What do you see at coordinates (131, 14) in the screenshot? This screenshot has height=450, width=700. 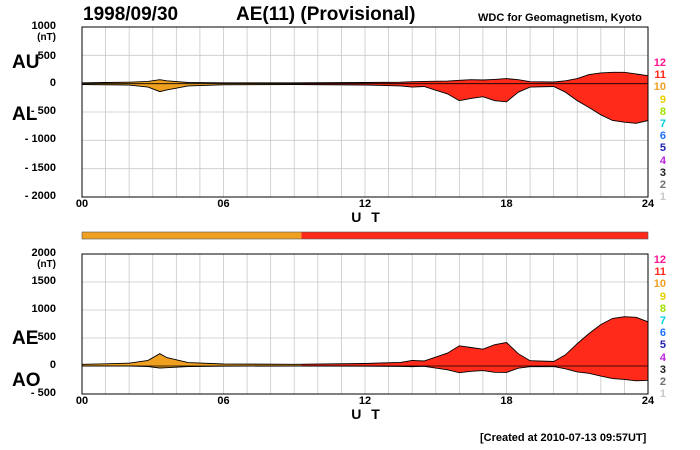 I see `chart-date: 1998/09/30` at bounding box center [131, 14].